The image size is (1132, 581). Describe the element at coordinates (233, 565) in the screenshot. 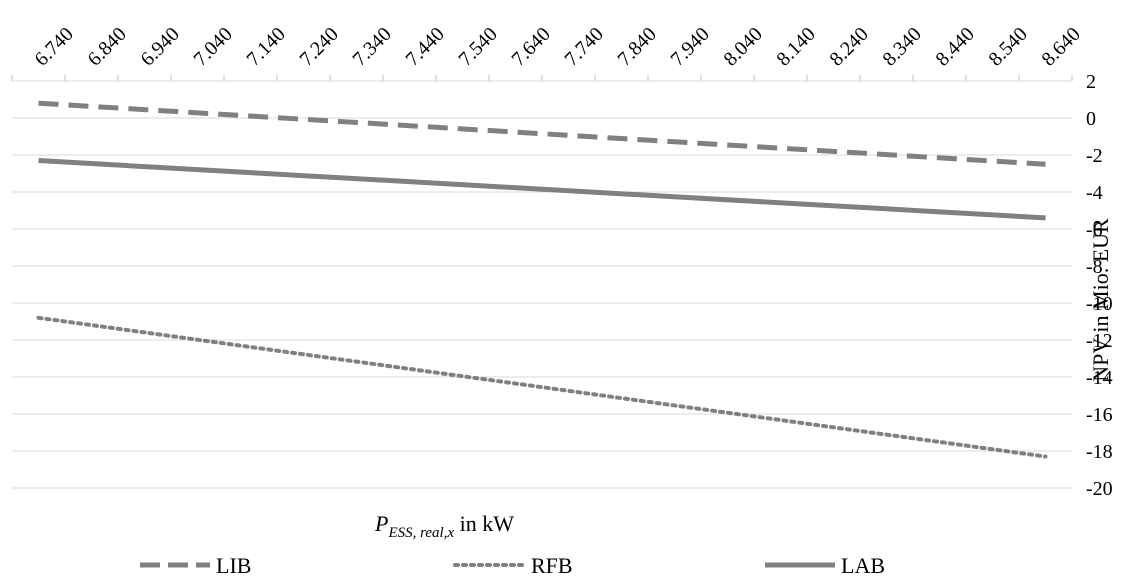

I see `legend-label-lib: LIB` at that location.